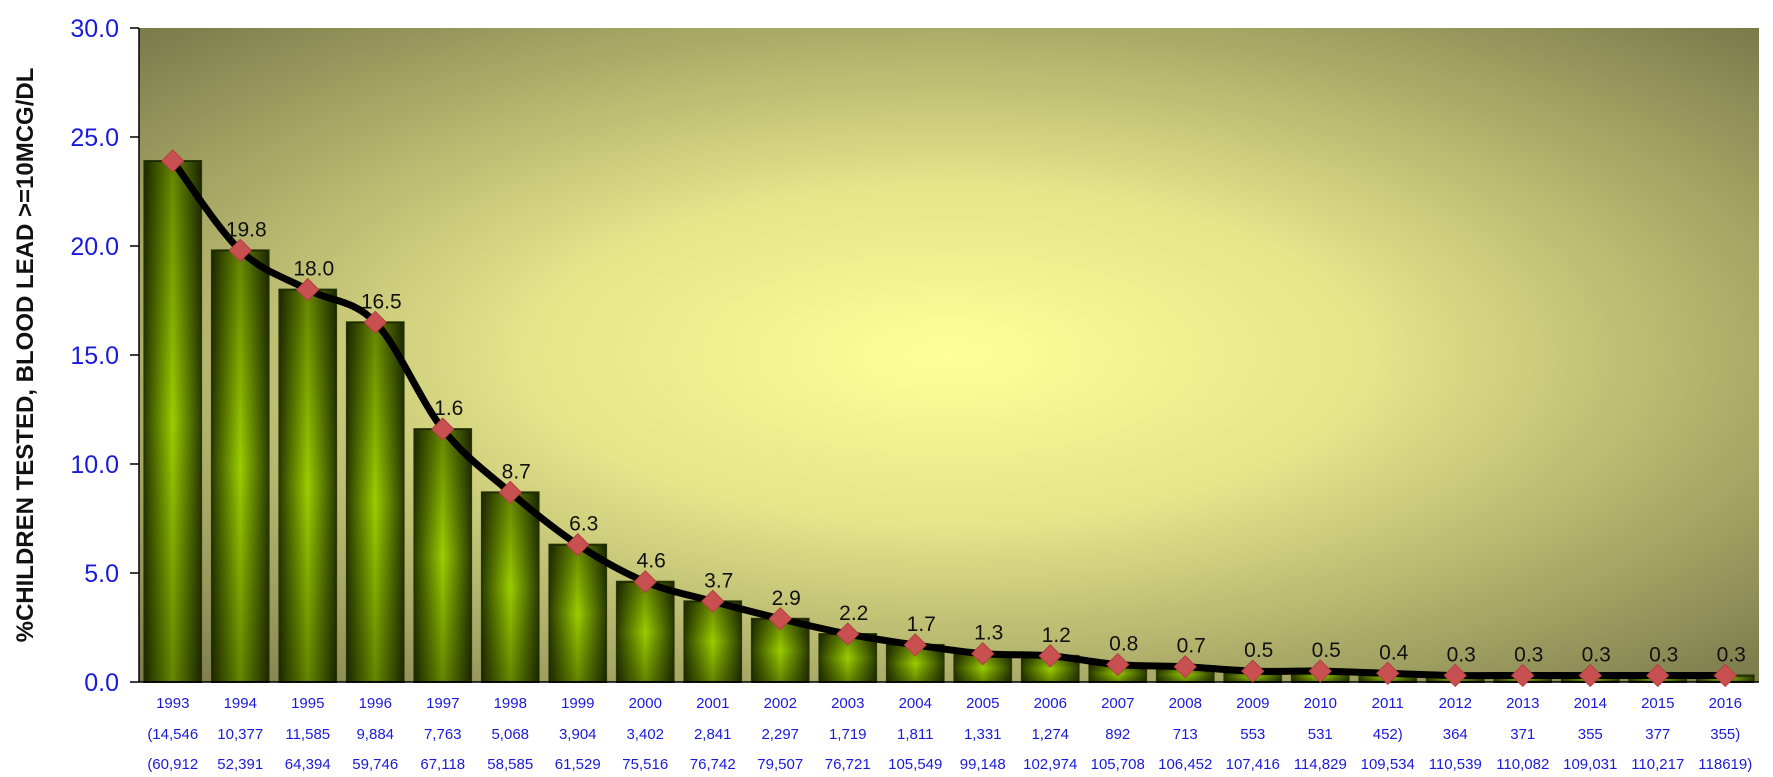 Image resolution: width=1773 pixels, height=777 pixels. I want to click on marker-2001, so click(713, 601).